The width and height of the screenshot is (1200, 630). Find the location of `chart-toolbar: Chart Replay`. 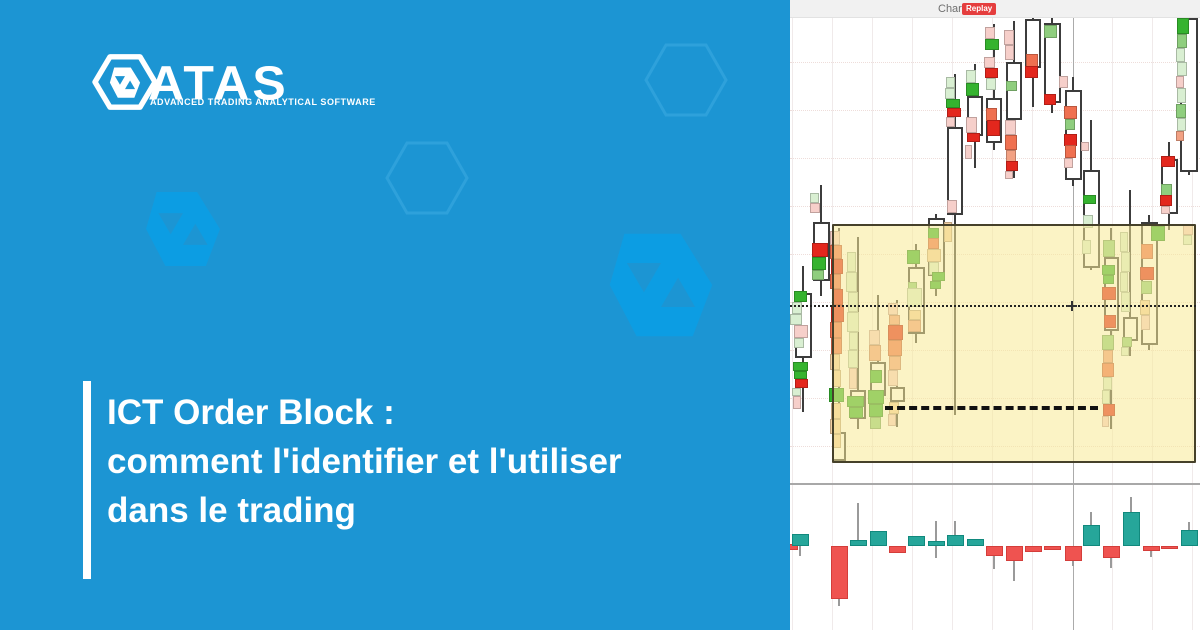

chart-toolbar: Chart Replay is located at coordinates (995, 9).